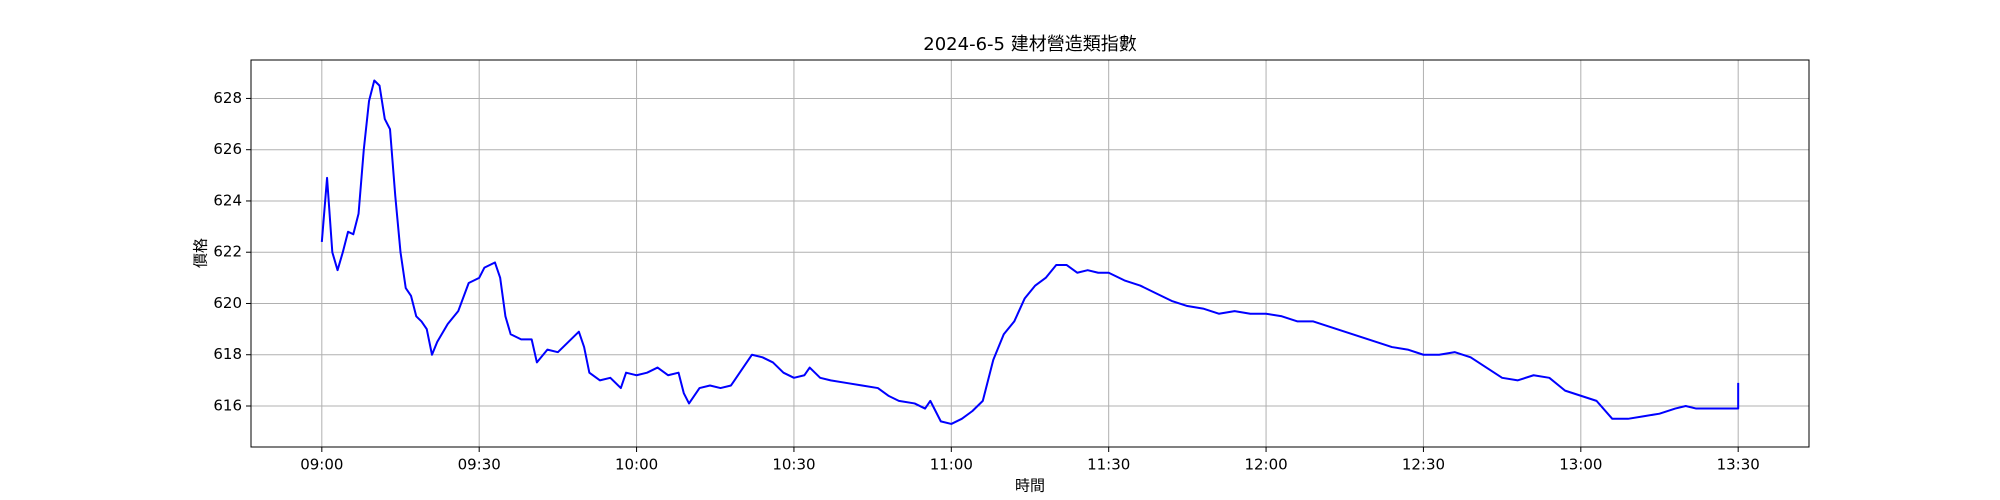 The image size is (2000, 500). What do you see at coordinates (227, 252) in the screenshot?
I see `y-tick-label: 622` at bounding box center [227, 252].